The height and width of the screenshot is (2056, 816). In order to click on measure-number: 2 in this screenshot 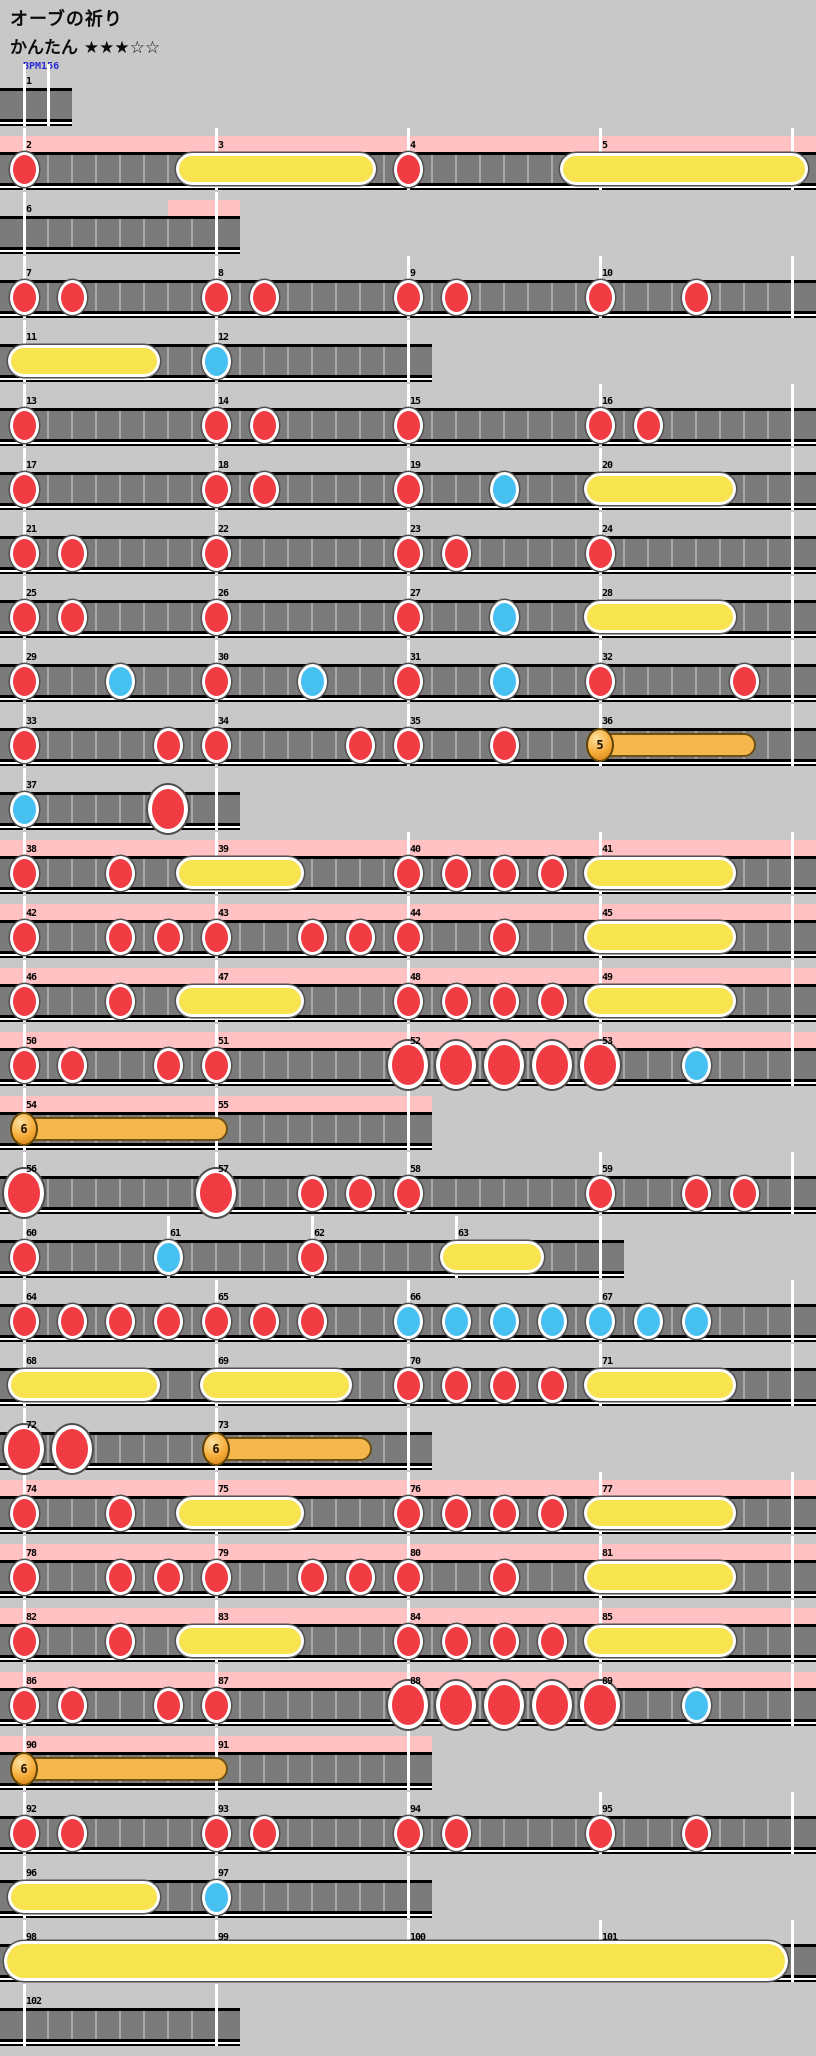, I will do `click(29, 145)`.